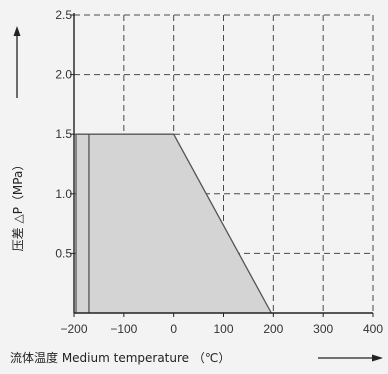 This screenshot has height=374, width=388. What do you see at coordinates (63, 75) in the screenshot?
I see `y-tick-label: 2.0` at bounding box center [63, 75].